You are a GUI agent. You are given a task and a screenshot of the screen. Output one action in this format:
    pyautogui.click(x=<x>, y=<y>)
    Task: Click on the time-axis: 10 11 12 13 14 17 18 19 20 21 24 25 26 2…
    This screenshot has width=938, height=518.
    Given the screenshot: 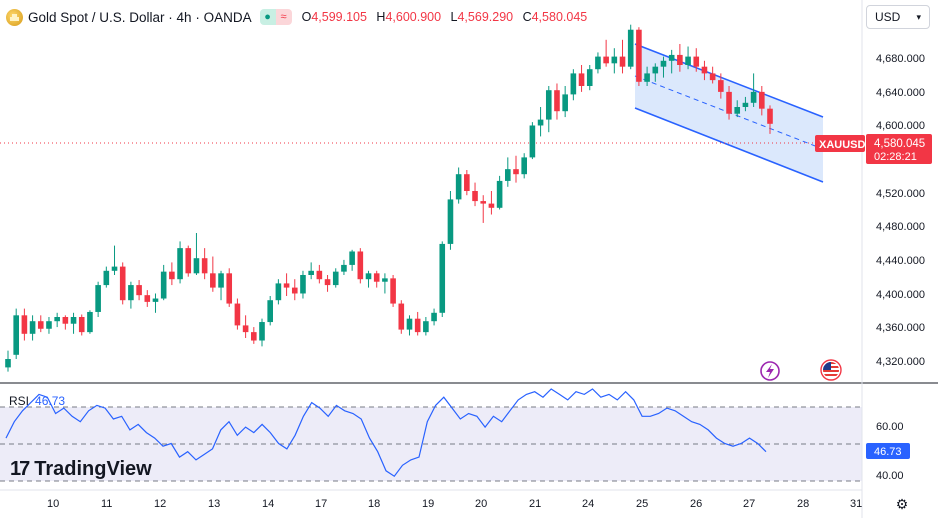 What is the action you would take?
    pyautogui.click(x=454, y=504)
    